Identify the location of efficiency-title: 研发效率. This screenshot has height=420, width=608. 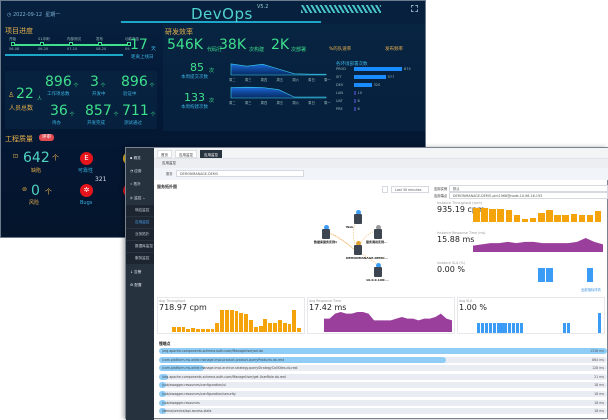
(179, 32).